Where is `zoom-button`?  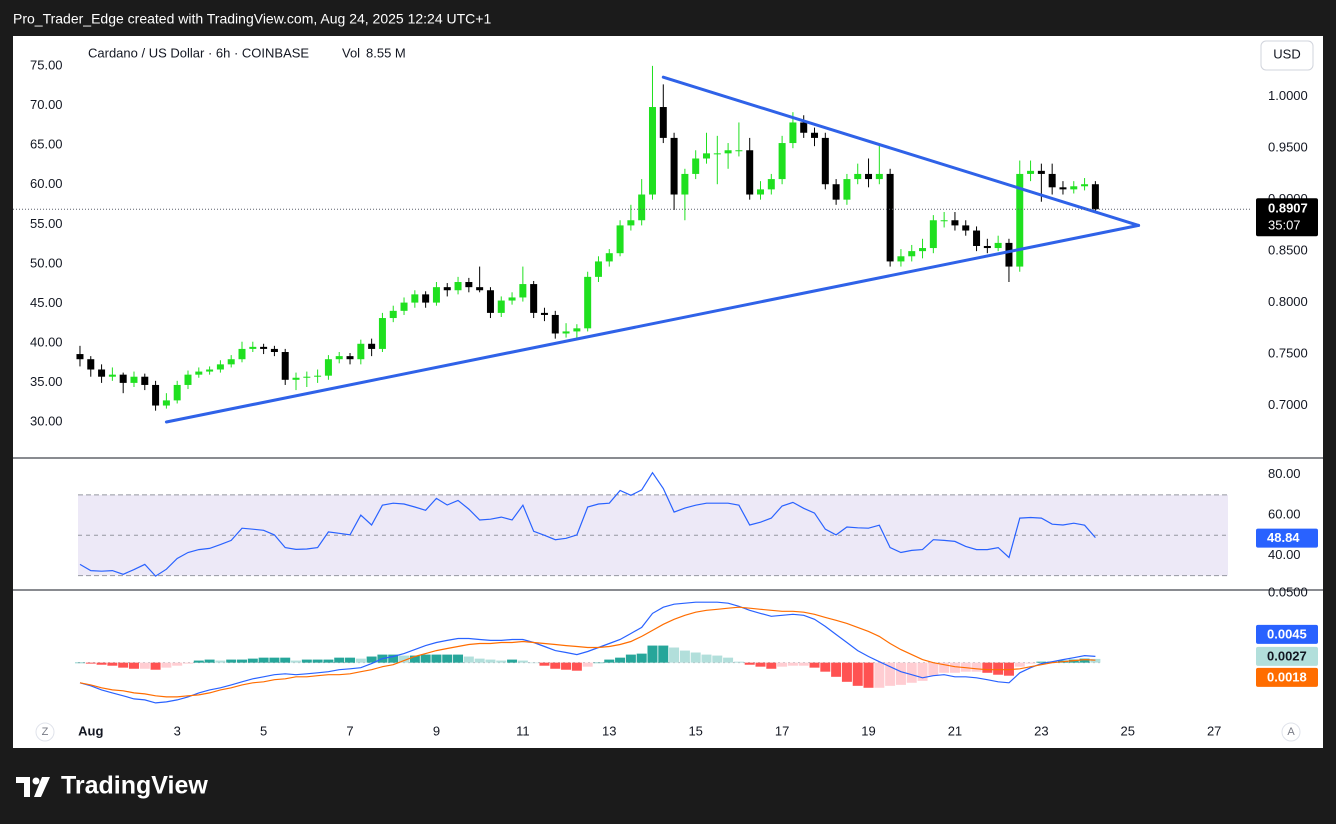 zoom-button is located at coordinates (45, 732).